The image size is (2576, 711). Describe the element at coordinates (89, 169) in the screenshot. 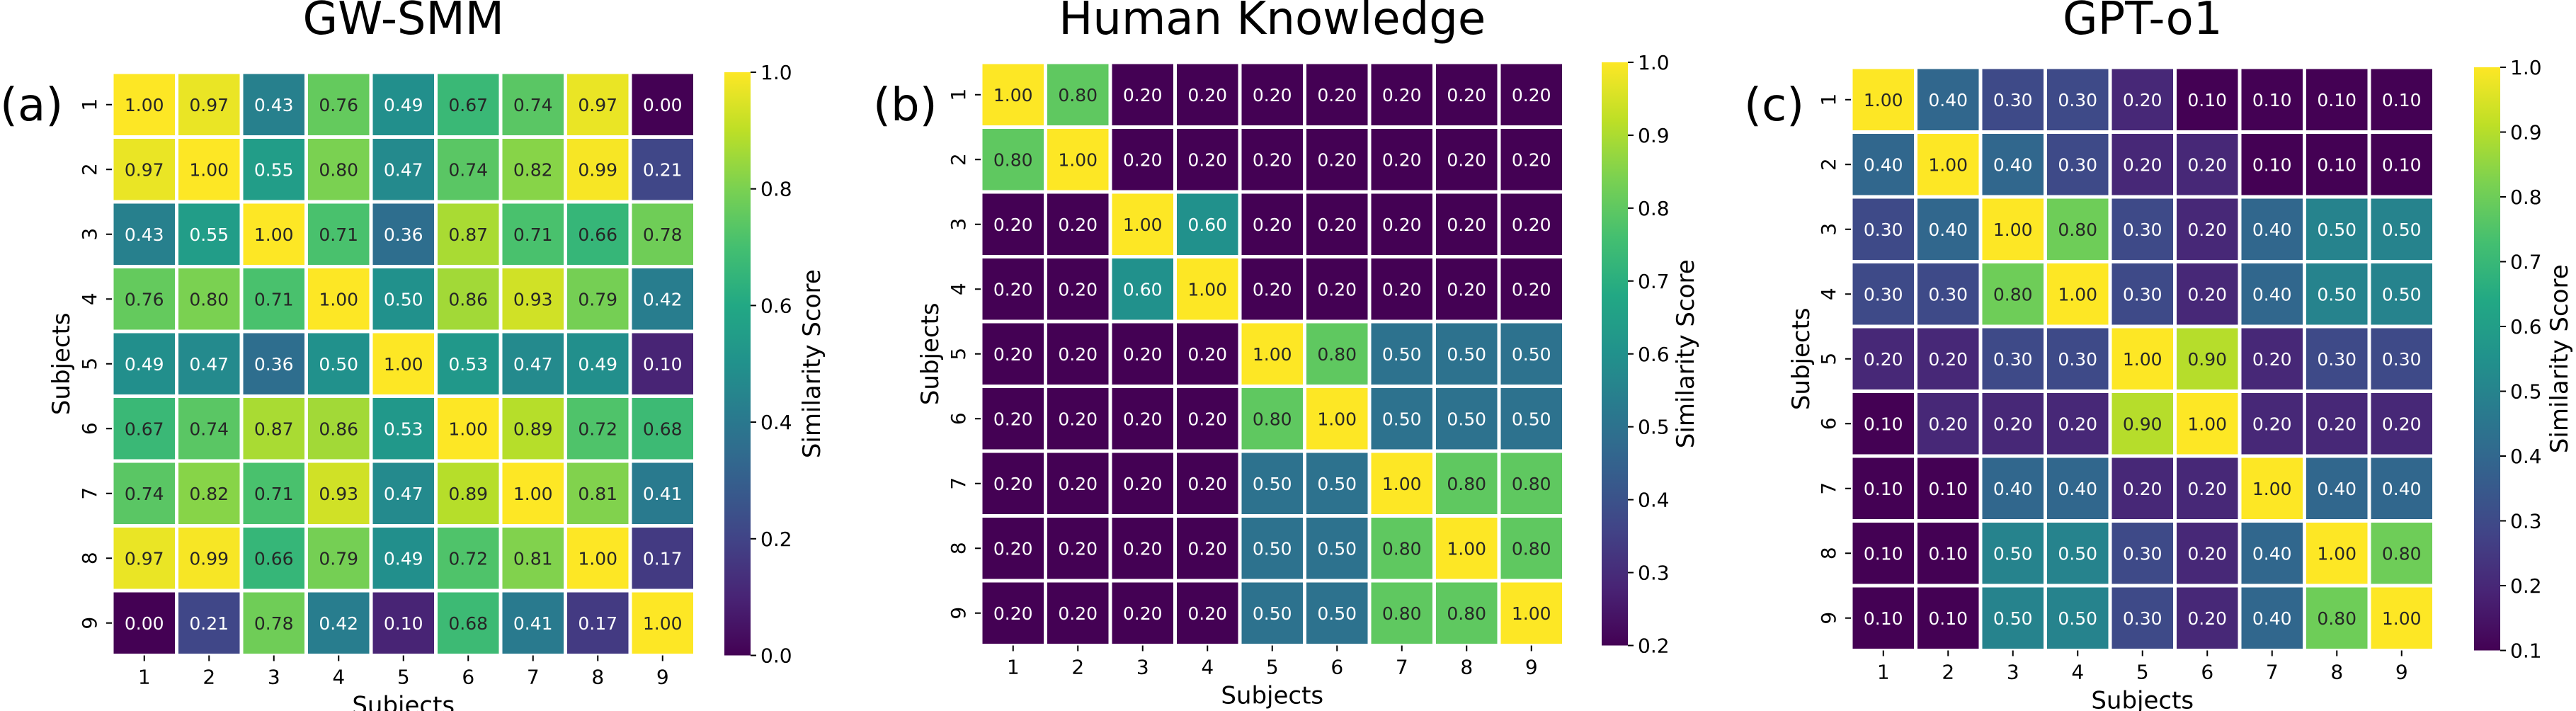

I see `y-tick-label: 2` at that location.